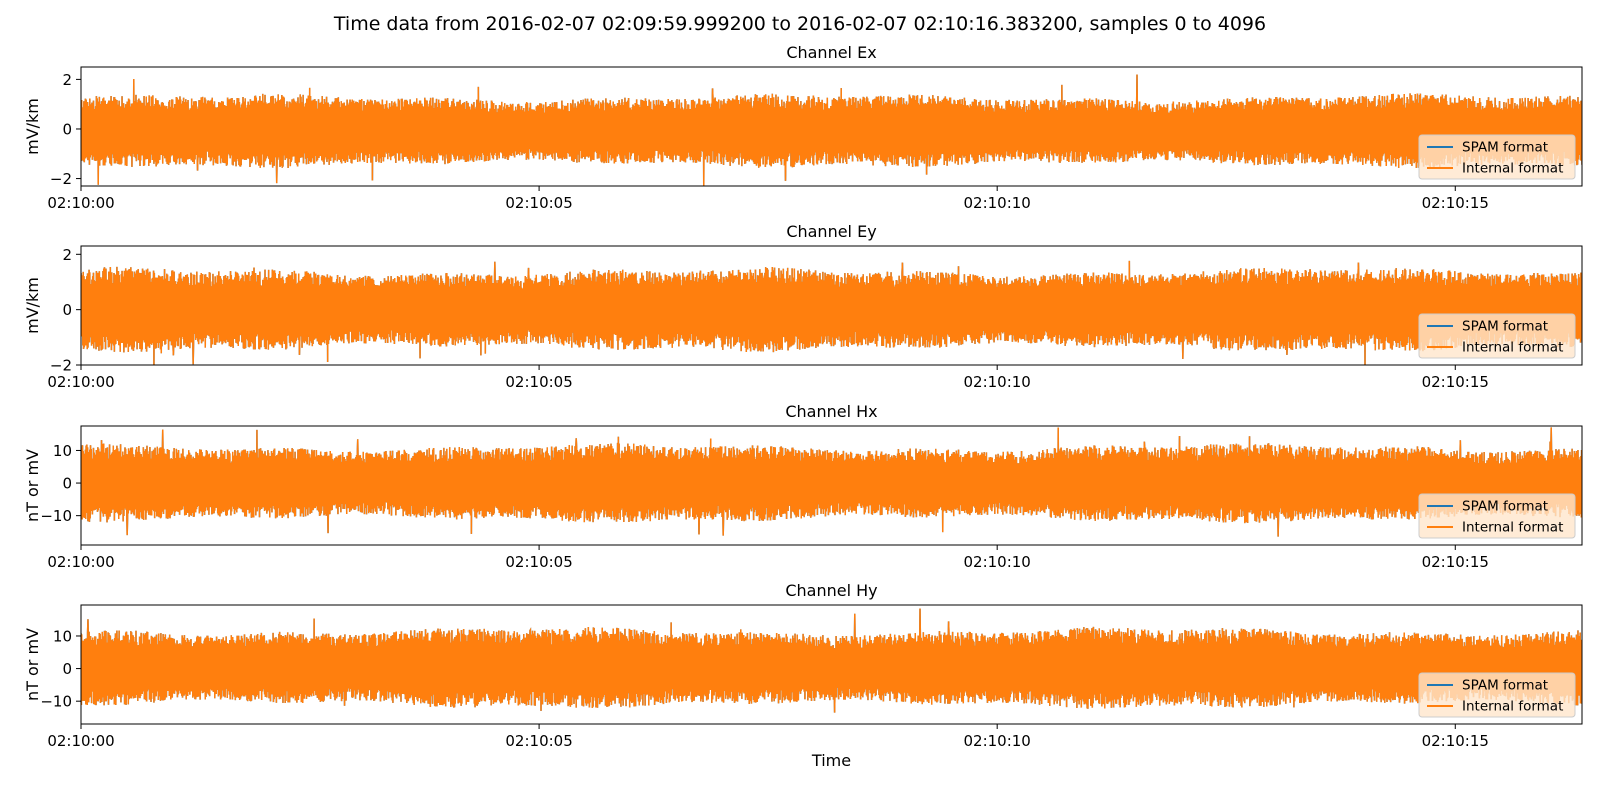 The image size is (1600, 804). What do you see at coordinates (831, 590) in the screenshot?
I see `subplot-title: Channel Hy` at bounding box center [831, 590].